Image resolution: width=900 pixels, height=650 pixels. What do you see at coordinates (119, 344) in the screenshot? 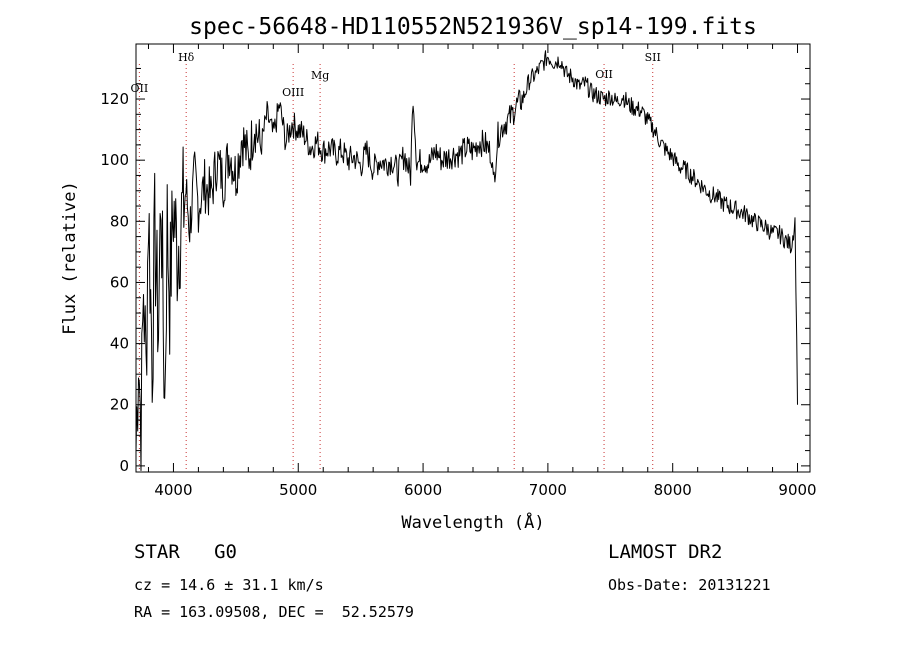
I see `y-tick-label: 40` at bounding box center [119, 344].